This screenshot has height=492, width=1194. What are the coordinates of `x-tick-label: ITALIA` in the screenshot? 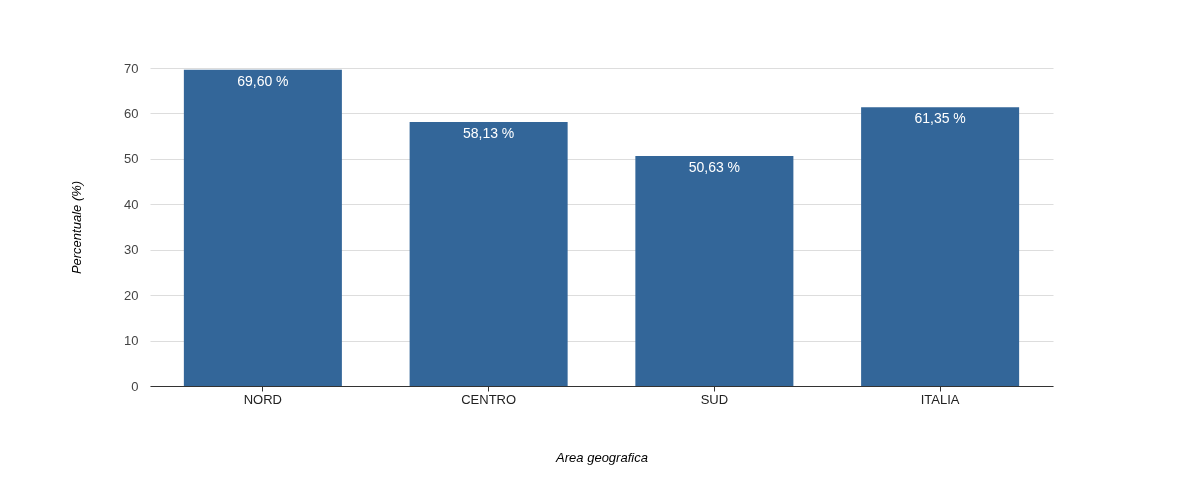 It's located at (940, 399).